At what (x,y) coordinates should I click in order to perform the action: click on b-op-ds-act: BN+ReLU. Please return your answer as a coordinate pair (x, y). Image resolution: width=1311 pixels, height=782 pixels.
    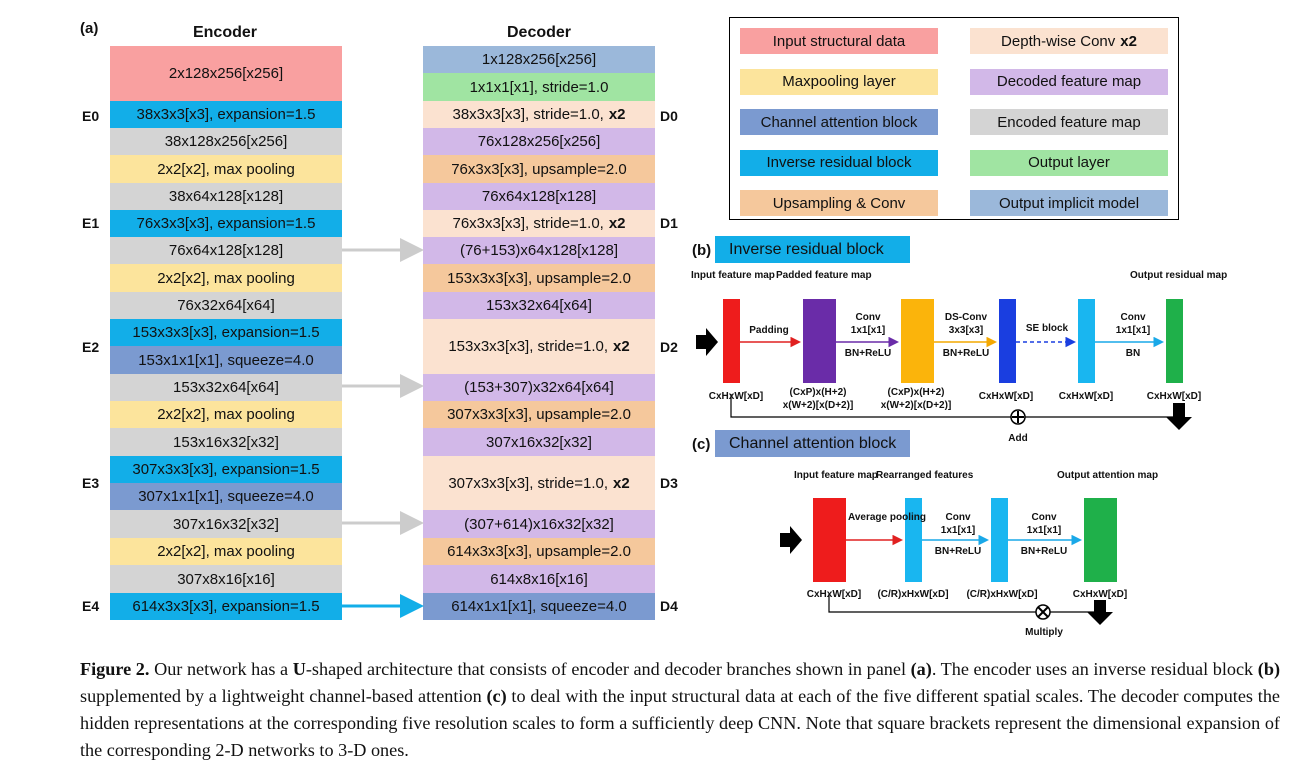
    Looking at the image, I should click on (966, 353).